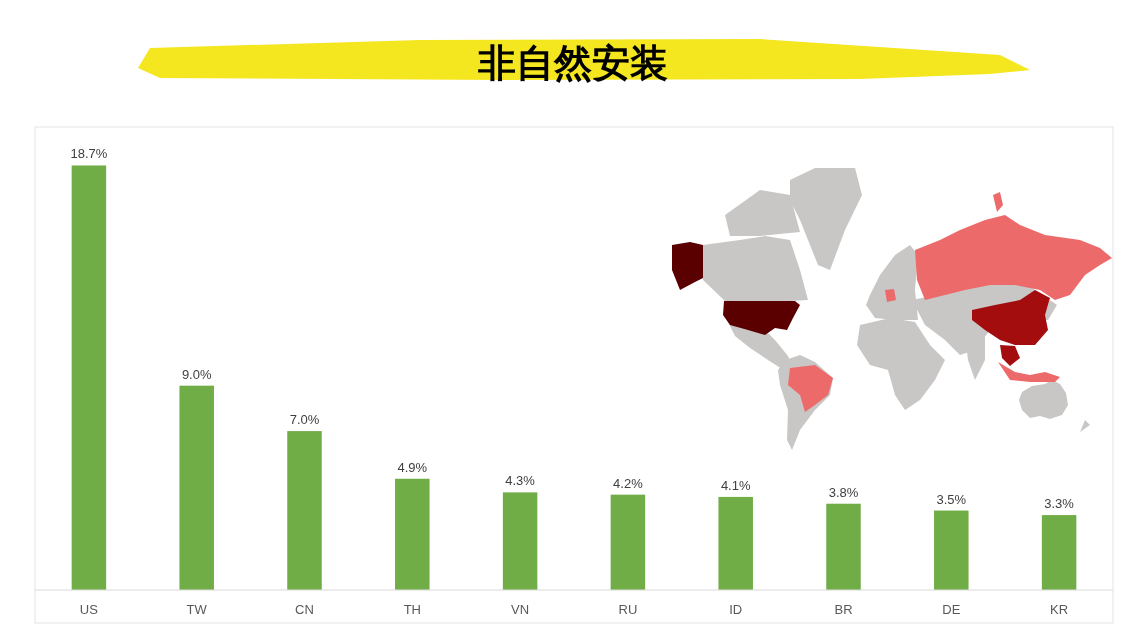 This screenshot has width=1144, height=640. I want to click on data-label: 18.7%, so click(89, 154).